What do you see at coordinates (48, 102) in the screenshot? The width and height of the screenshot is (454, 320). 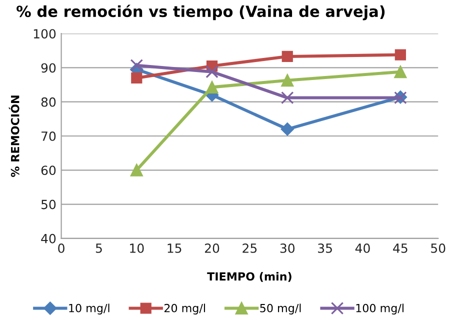 I see `y-tick-label: 80` at bounding box center [48, 102].